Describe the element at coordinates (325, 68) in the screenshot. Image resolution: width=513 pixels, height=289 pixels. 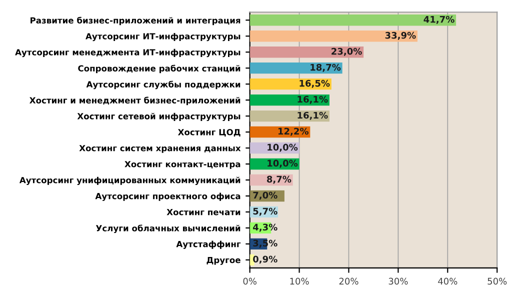
I see `data-label: 18,7%` at that location.